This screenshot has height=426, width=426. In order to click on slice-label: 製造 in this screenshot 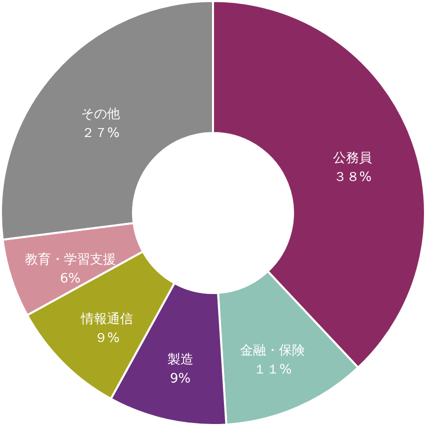, I will do `click(180, 360)`.